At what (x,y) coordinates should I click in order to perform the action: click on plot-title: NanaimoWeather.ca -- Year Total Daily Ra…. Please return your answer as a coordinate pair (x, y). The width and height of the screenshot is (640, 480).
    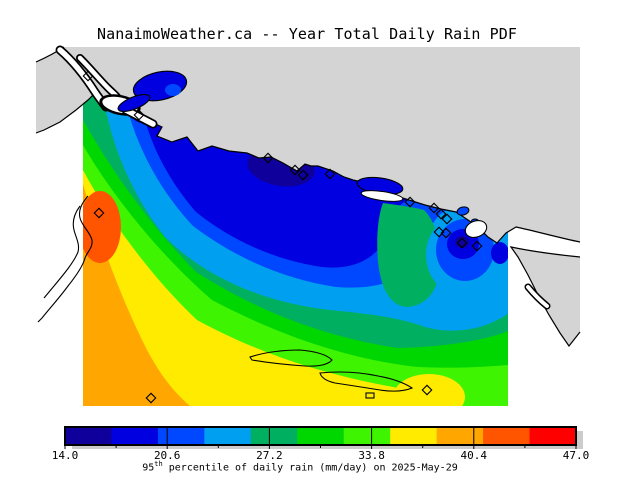
    Looking at the image, I should click on (307, 34).